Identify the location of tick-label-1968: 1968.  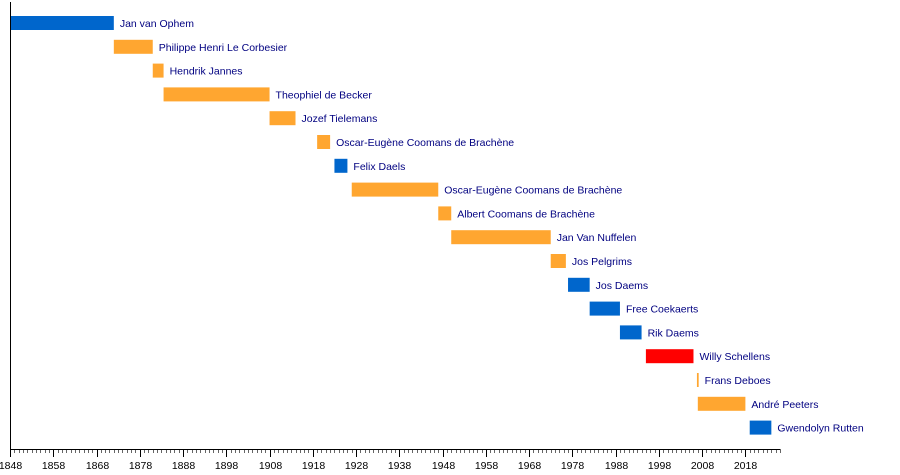
(530, 466).